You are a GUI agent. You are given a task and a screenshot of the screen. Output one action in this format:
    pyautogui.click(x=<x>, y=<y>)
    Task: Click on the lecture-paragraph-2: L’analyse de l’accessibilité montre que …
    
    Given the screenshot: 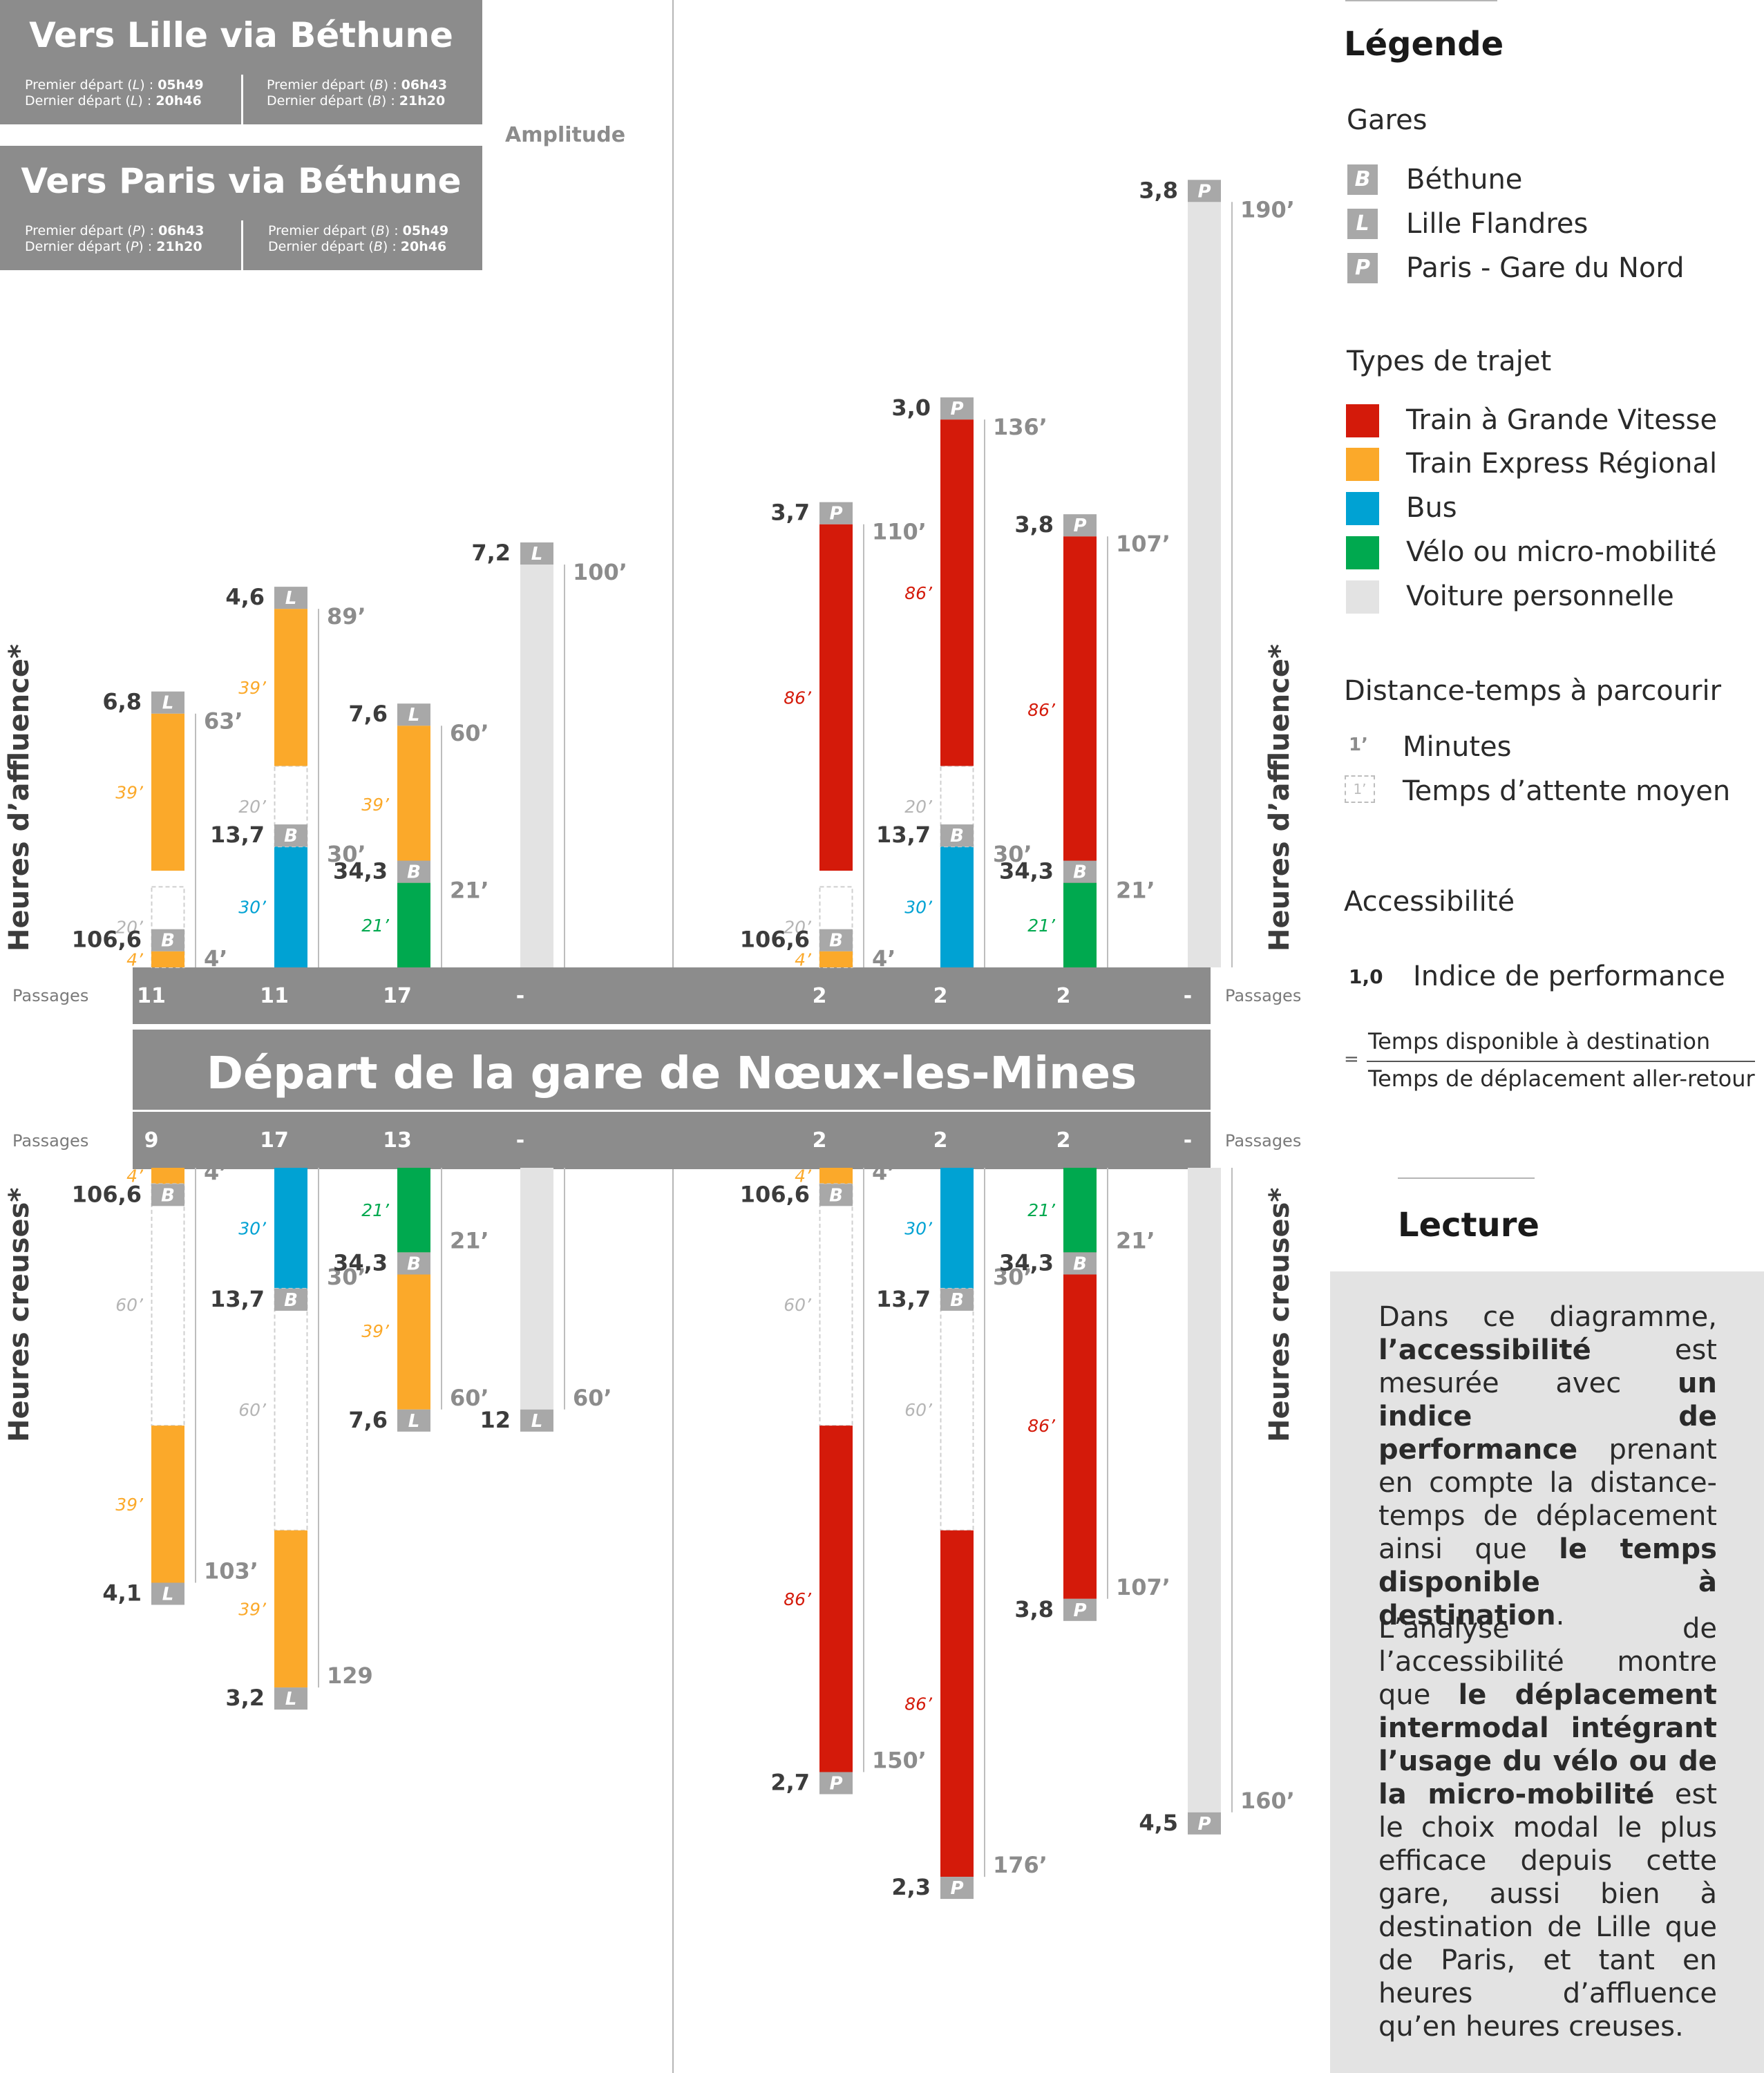 What is the action you would take?
    pyautogui.click(x=1547, y=1828)
    